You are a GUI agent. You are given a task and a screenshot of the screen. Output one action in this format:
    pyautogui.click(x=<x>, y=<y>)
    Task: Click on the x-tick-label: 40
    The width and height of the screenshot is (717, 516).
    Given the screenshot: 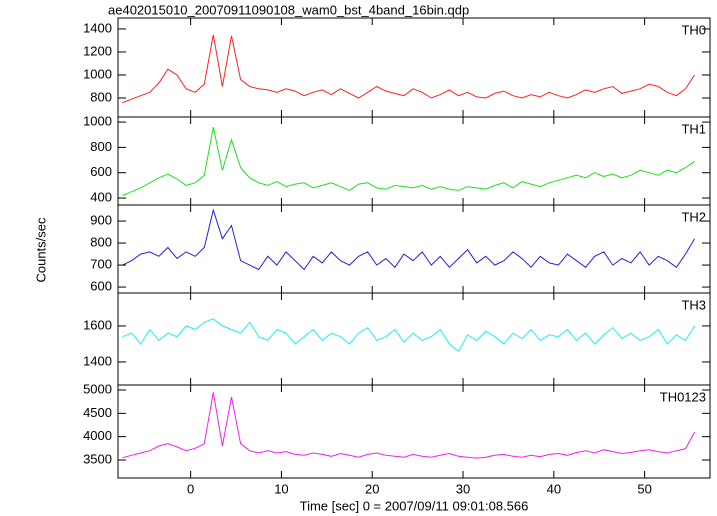 What is the action you would take?
    pyautogui.click(x=554, y=488)
    